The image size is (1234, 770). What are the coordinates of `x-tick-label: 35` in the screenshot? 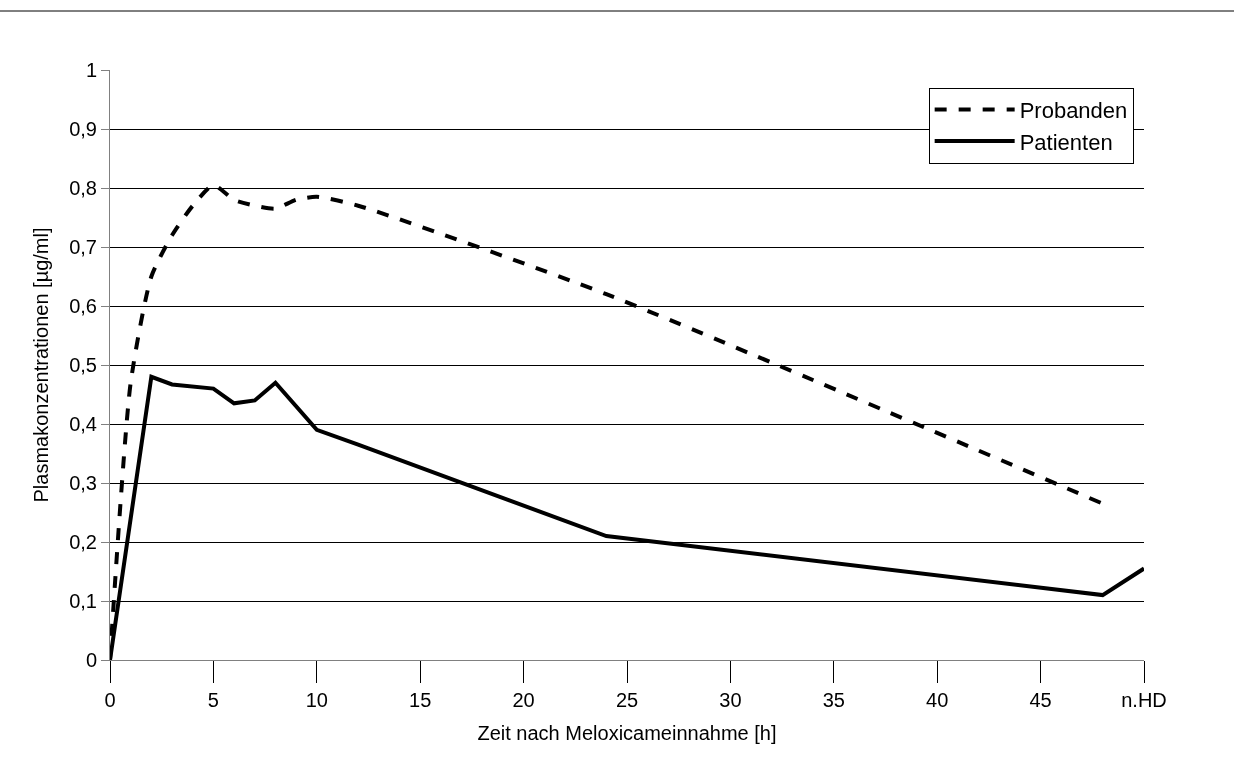 It's located at (833, 700).